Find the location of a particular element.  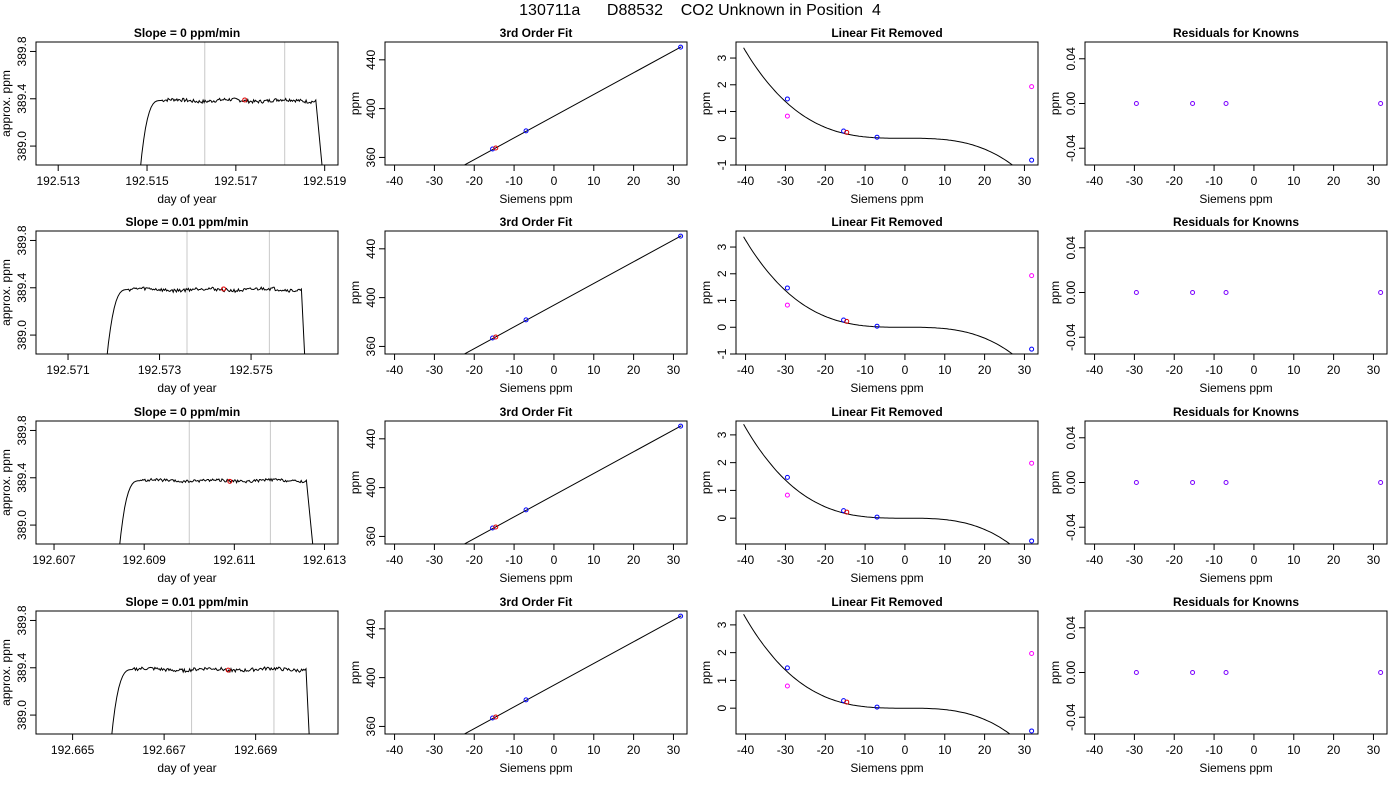

y-tick-label: 360 is located at coordinates (371, 726).